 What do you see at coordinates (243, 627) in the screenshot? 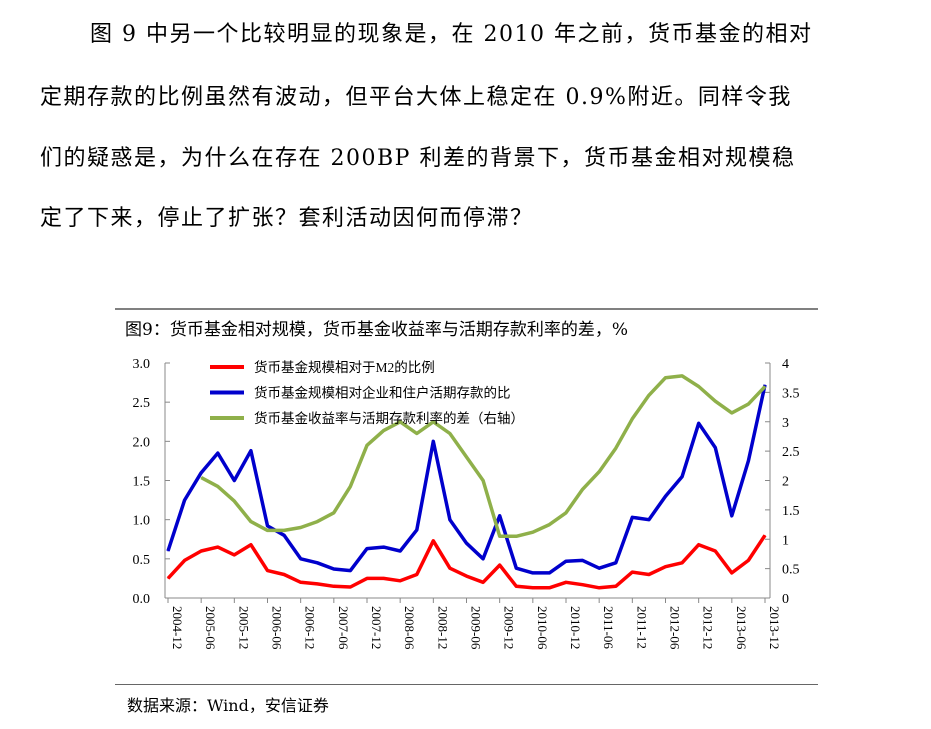
I see `x-tick-label: 2005-12` at bounding box center [243, 627].